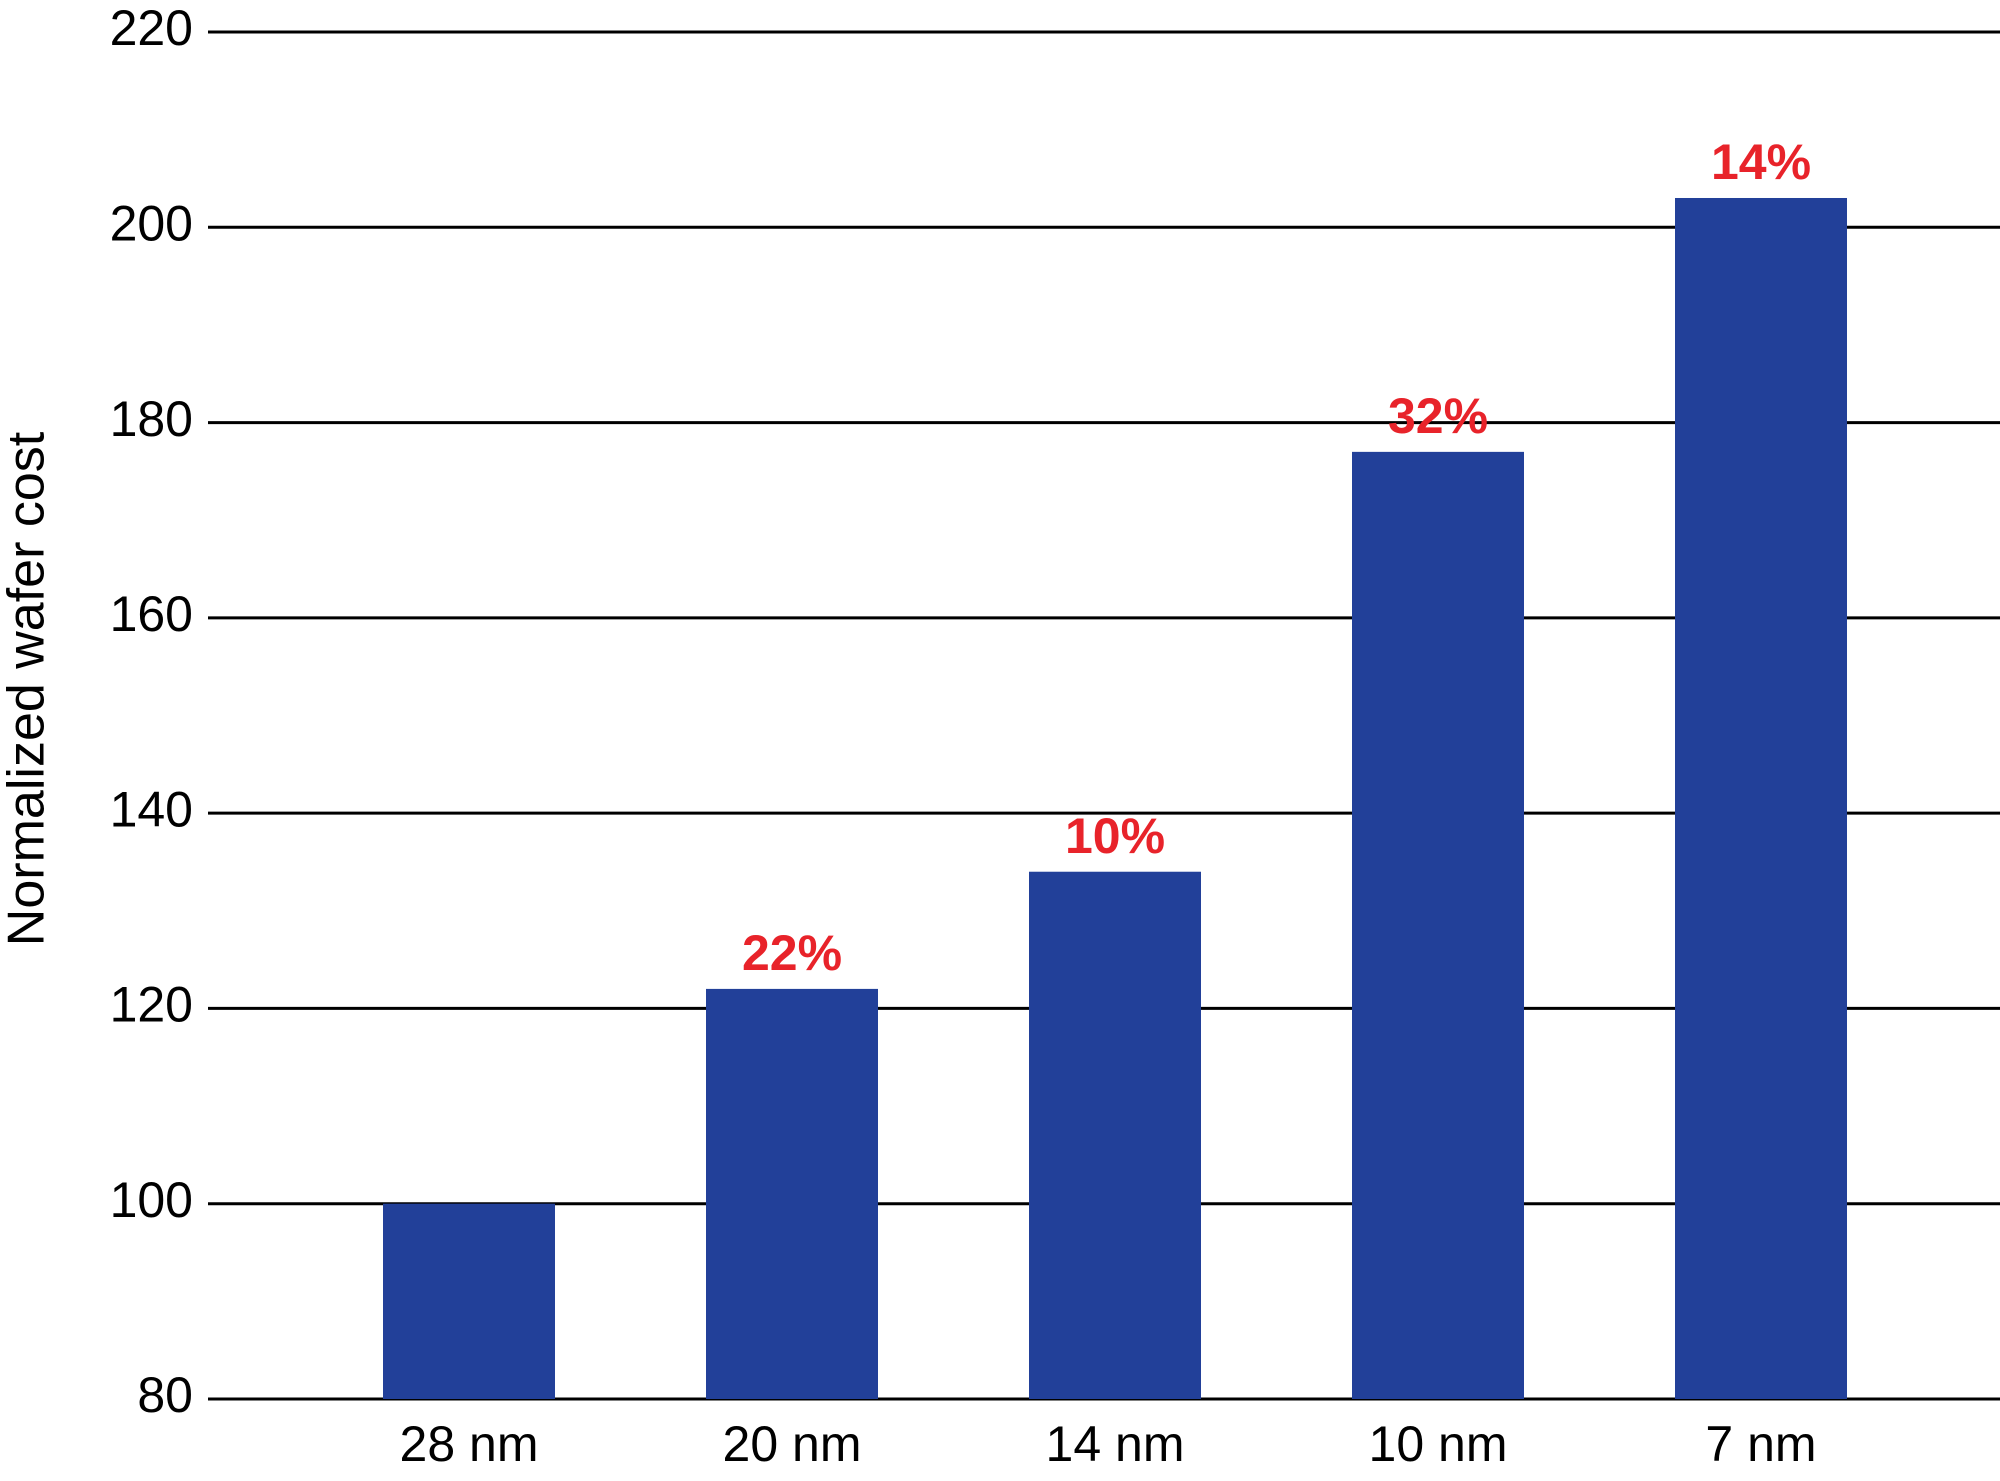 The image size is (2000, 1481). What do you see at coordinates (151, 419) in the screenshot?
I see `y-tick-label: 180` at bounding box center [151, 419].